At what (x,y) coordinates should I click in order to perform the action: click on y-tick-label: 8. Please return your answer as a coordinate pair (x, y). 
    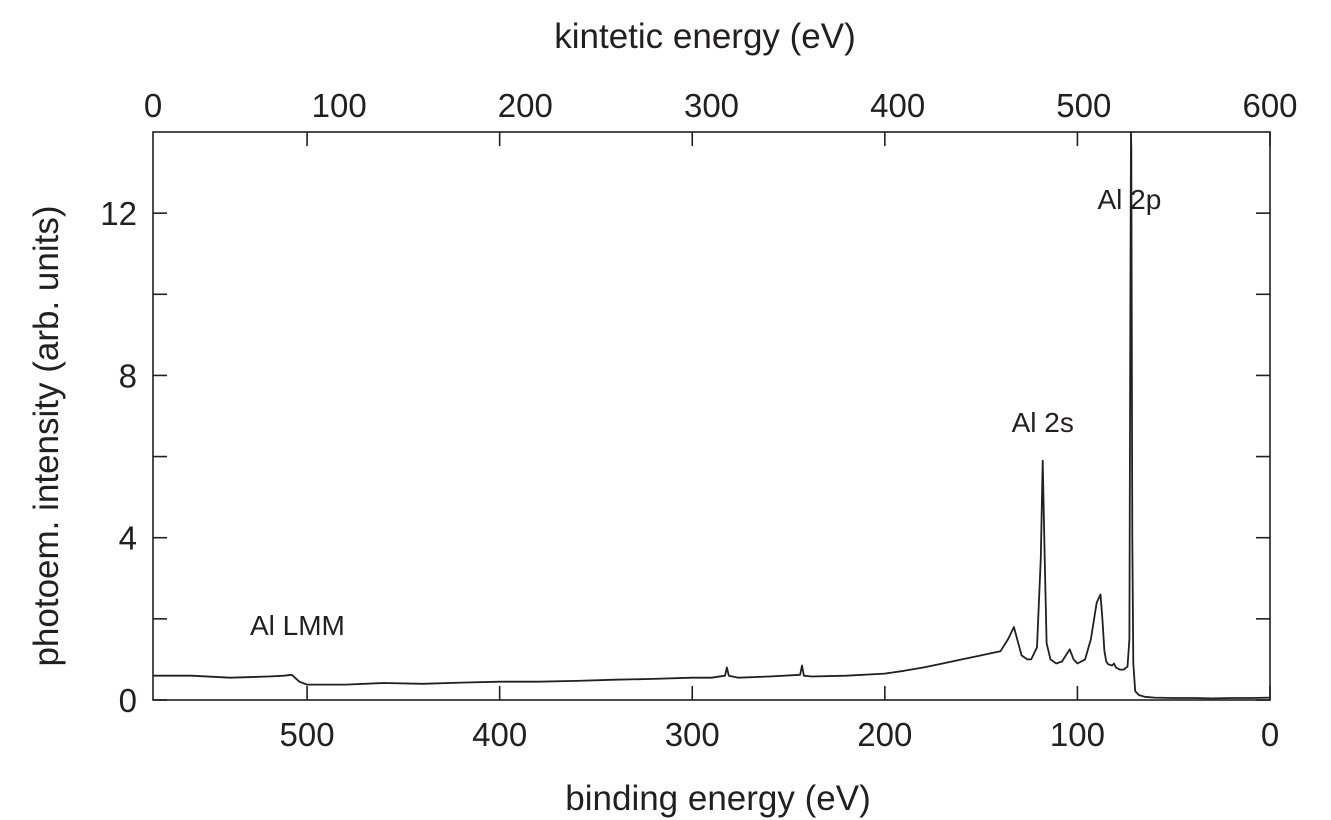
    Looking at the image, I should click on (128, 375).